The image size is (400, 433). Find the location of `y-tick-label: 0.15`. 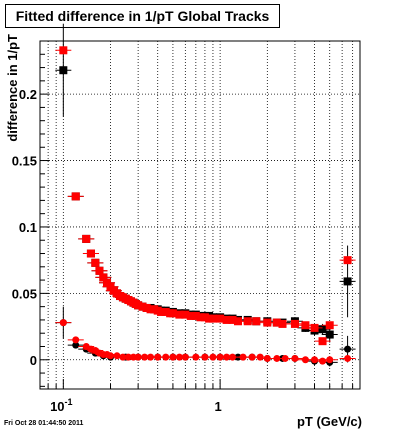

y-tick-label: 0.15 is located at coordinates (24, 161).